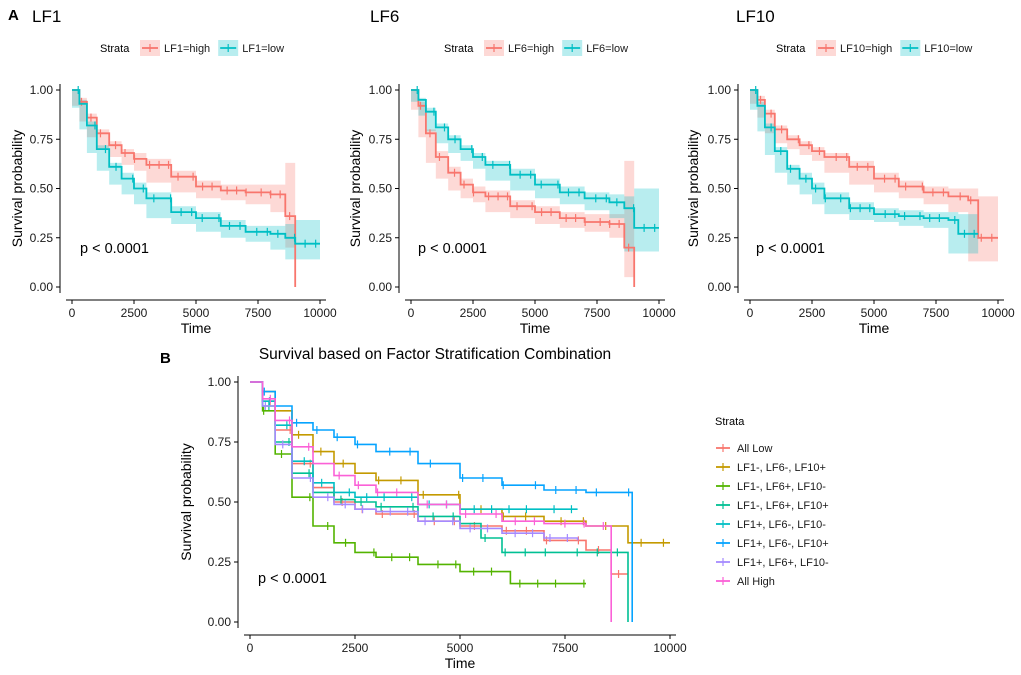  What do you see at coordinates (755, 16) in the screenshot?
I see `chart-title: LF10` at bounding box center [755, 16].